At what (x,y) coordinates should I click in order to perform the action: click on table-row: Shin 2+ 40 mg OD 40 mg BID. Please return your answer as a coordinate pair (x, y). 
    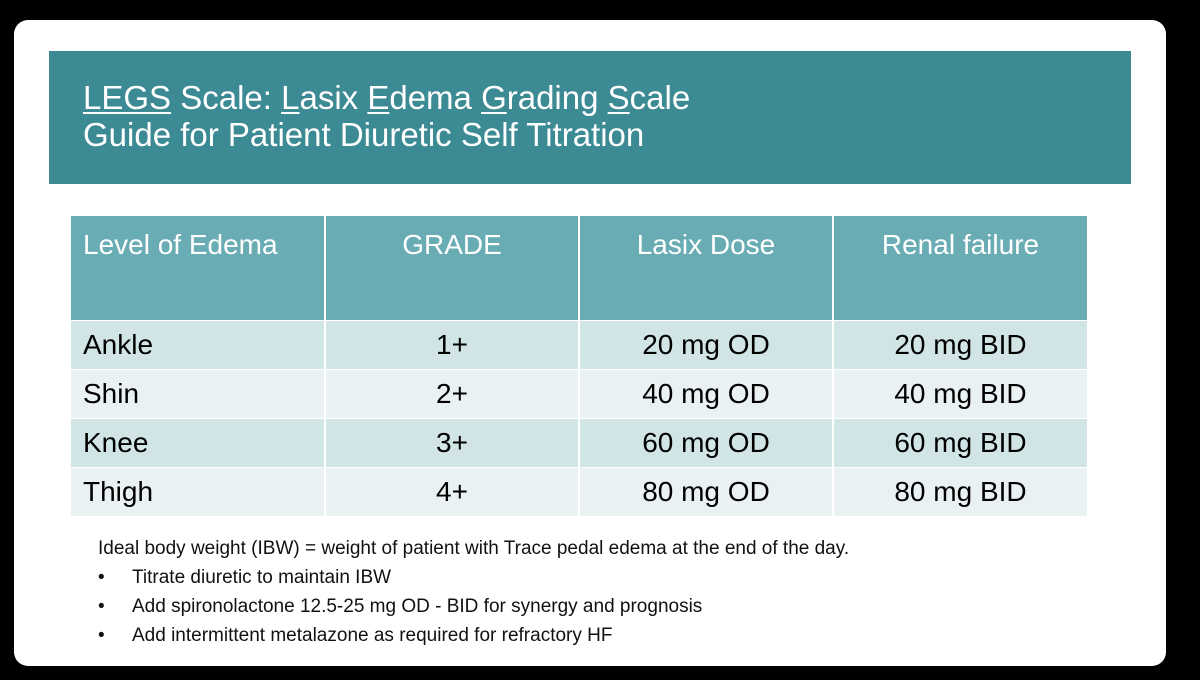
    Looking at the image, I should click on (579, 394).